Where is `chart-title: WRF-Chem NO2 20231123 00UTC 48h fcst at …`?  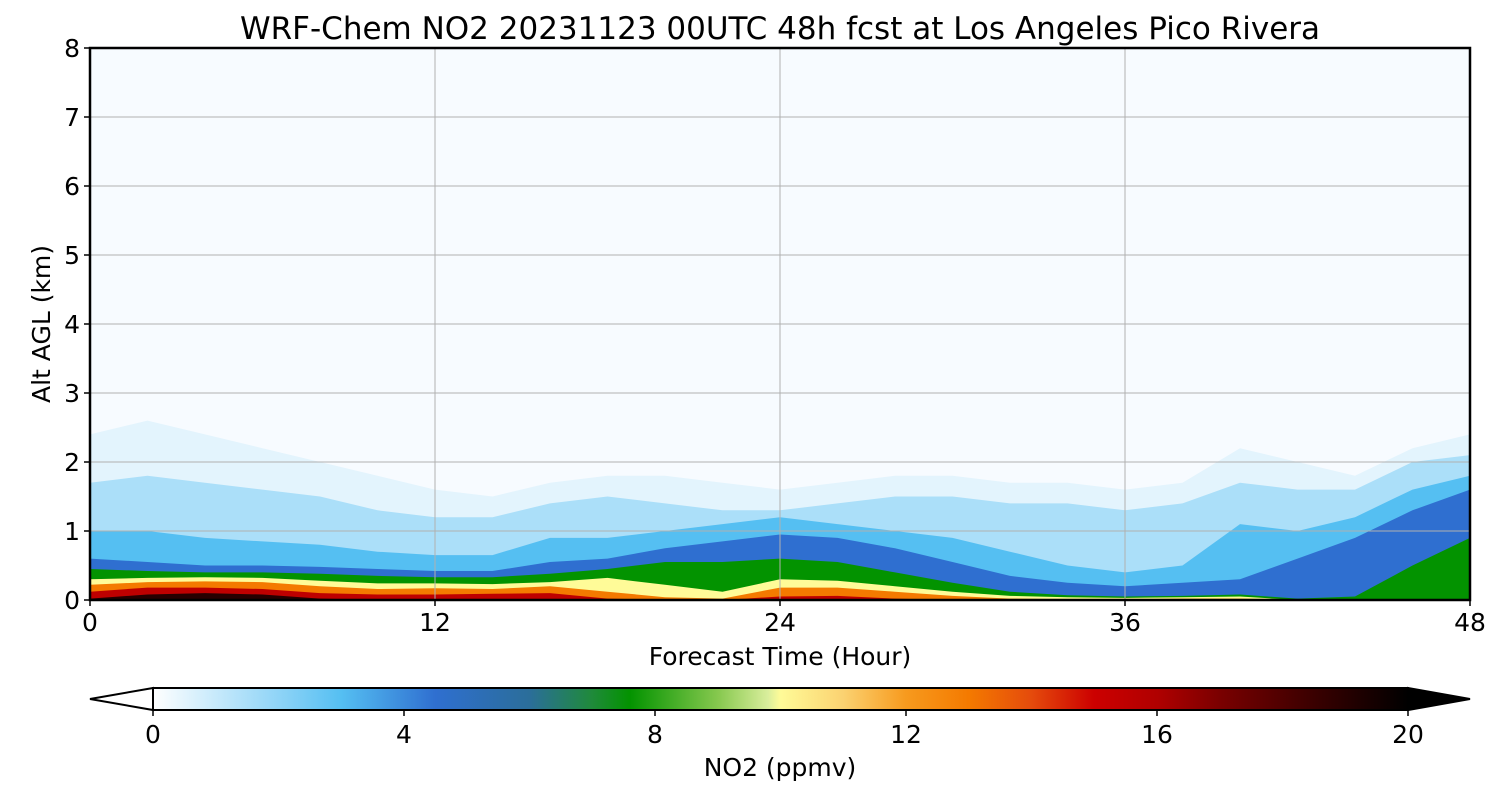
chart-title: WRF-Chem NO2 20231123 00UTC 48h fcst at … is located at coordinates (780, 29).